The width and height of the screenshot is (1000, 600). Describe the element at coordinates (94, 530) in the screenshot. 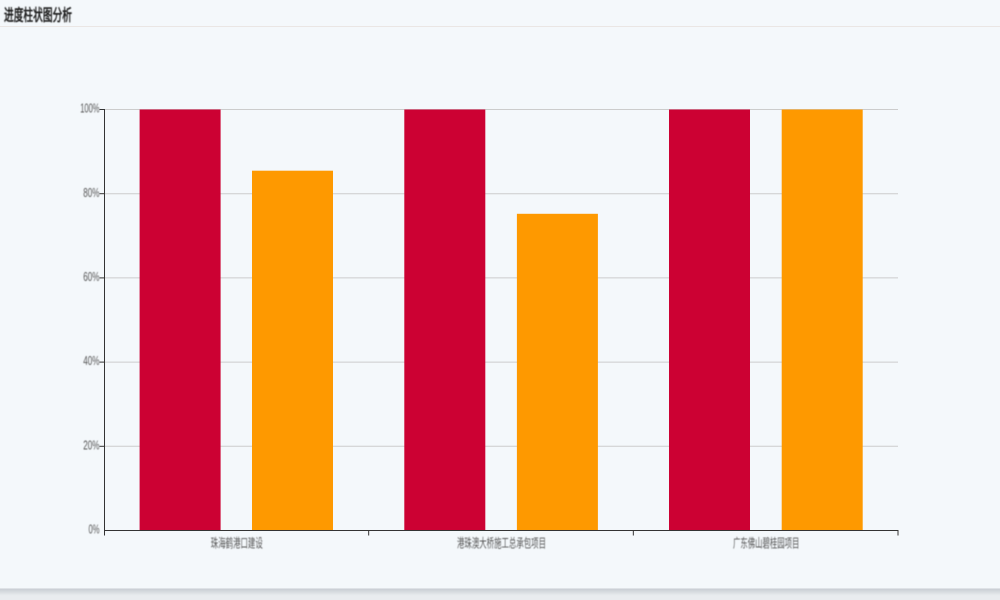

I see `svg-text: 0%` at that location.